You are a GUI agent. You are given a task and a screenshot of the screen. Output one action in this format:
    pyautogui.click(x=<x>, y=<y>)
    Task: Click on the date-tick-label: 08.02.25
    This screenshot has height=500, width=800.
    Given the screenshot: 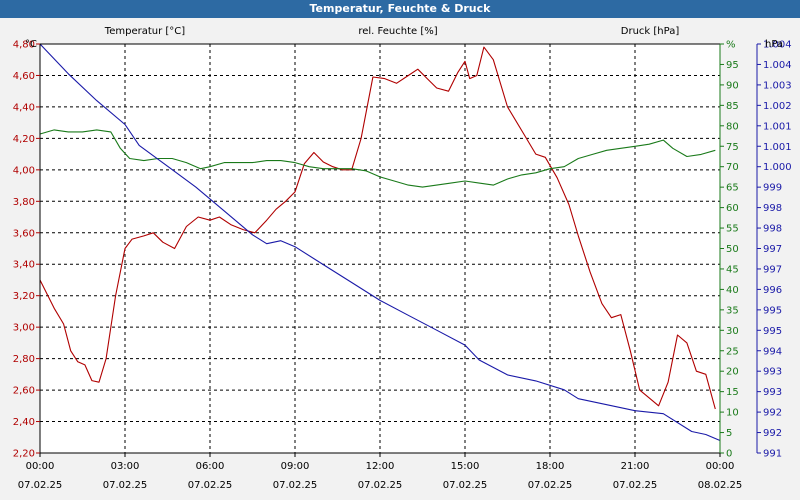 What is the action you would take?
    pyautogui.click(x=720, y=485)
    